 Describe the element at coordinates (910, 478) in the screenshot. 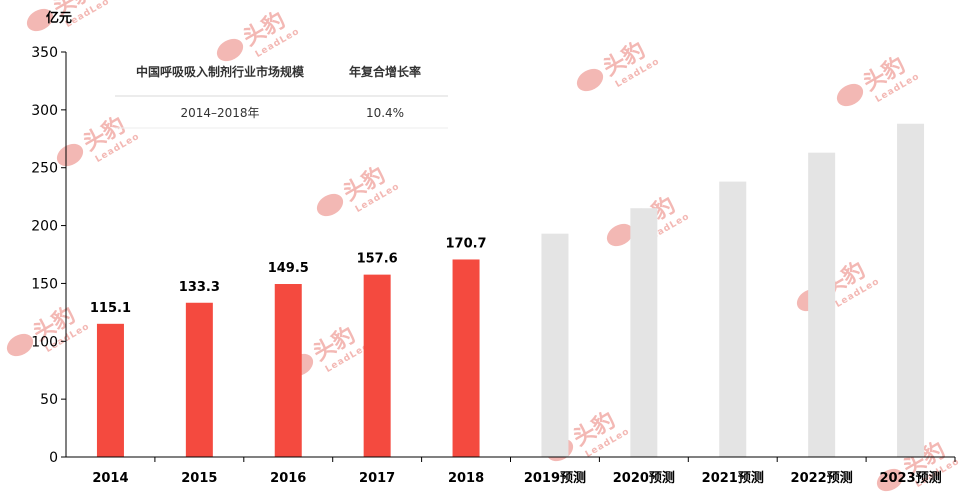

I see `x-category-label: 2023预测` at that location.